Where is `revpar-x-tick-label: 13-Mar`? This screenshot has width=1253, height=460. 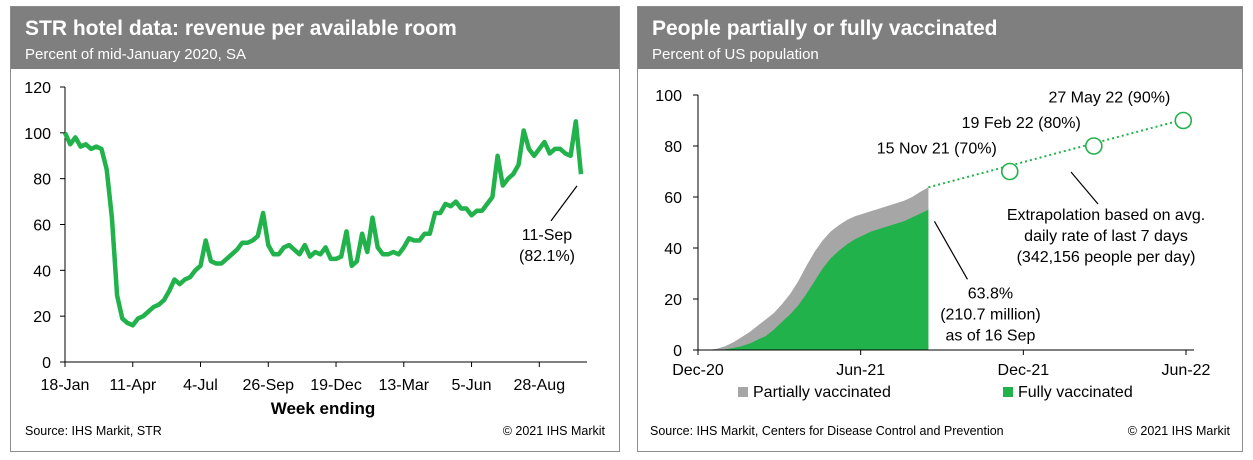 revpar-x-tick-label: 13-Mar is located at coordinates (403, 385).